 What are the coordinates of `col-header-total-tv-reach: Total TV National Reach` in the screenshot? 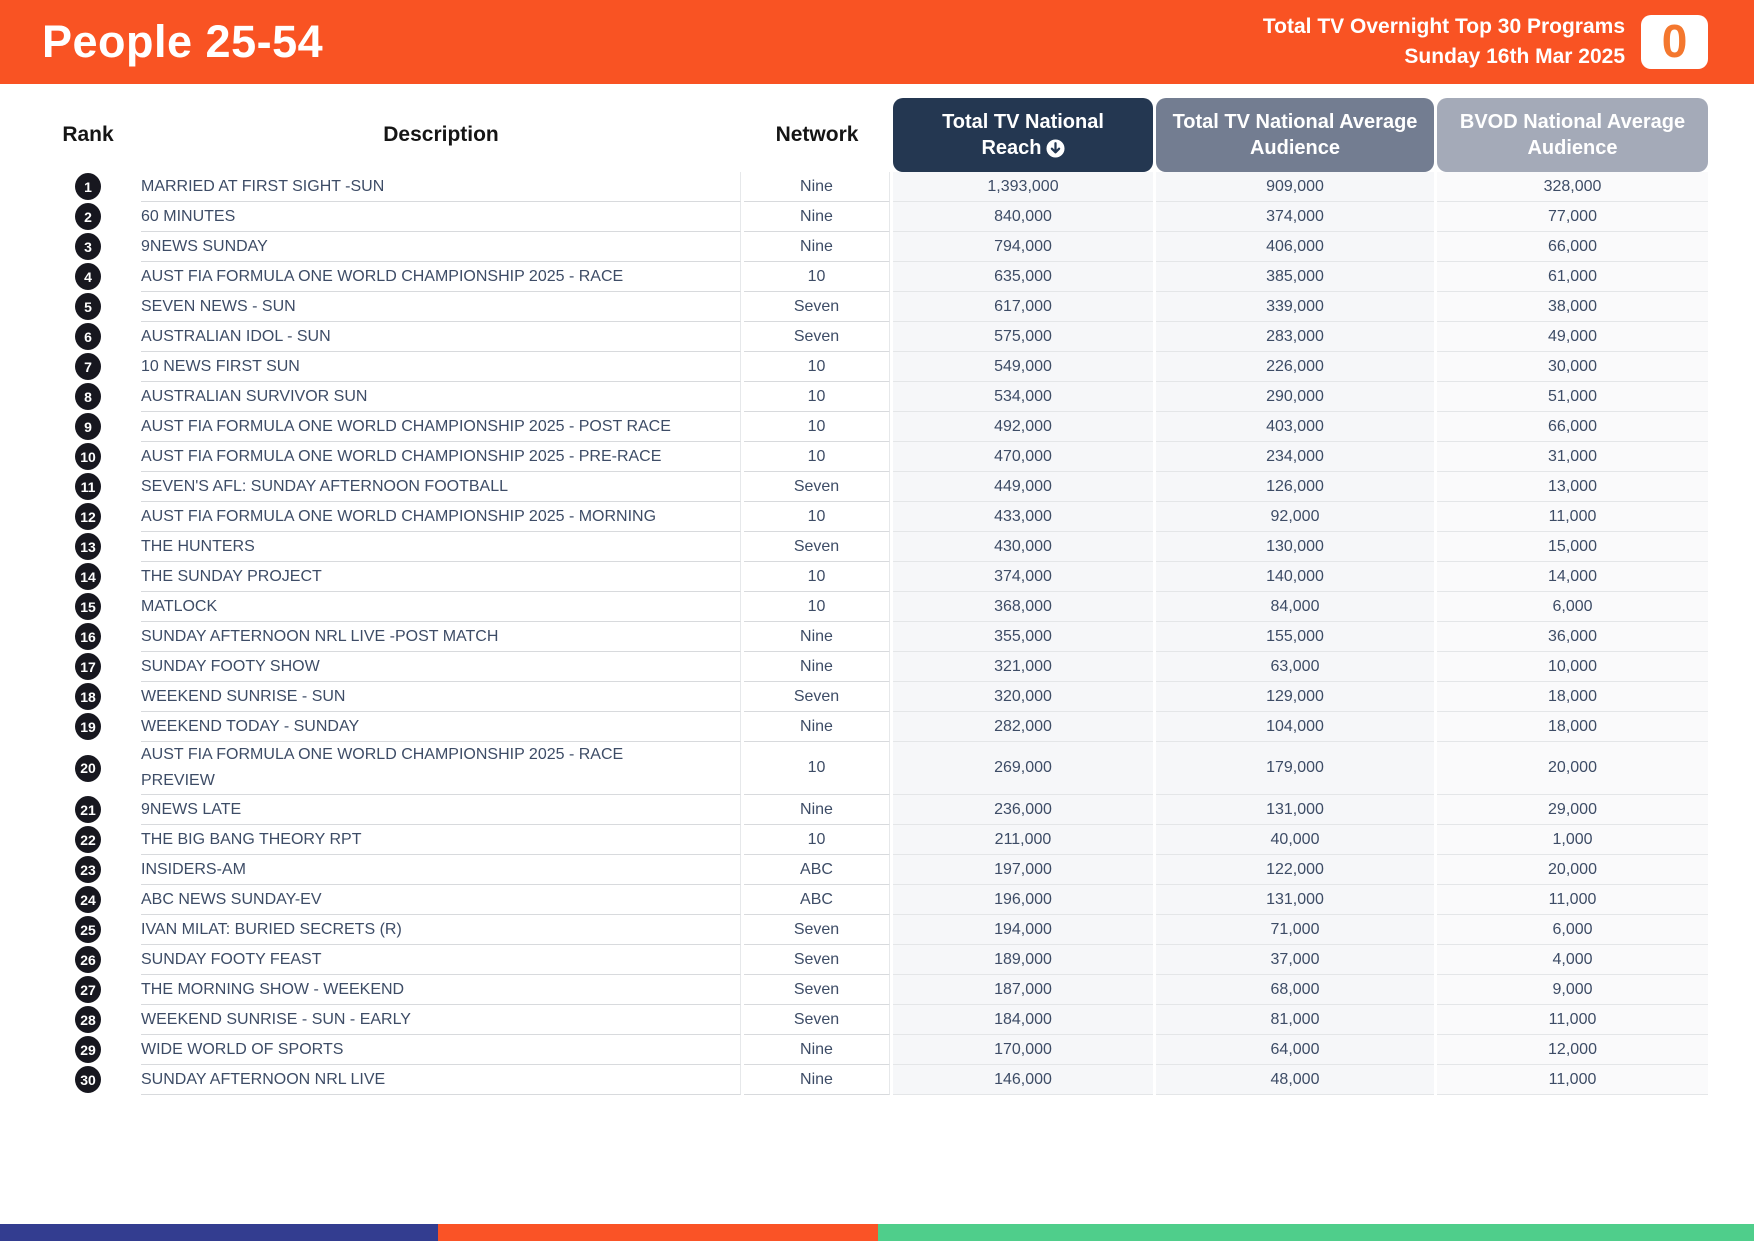 It's located at (1023, 135).